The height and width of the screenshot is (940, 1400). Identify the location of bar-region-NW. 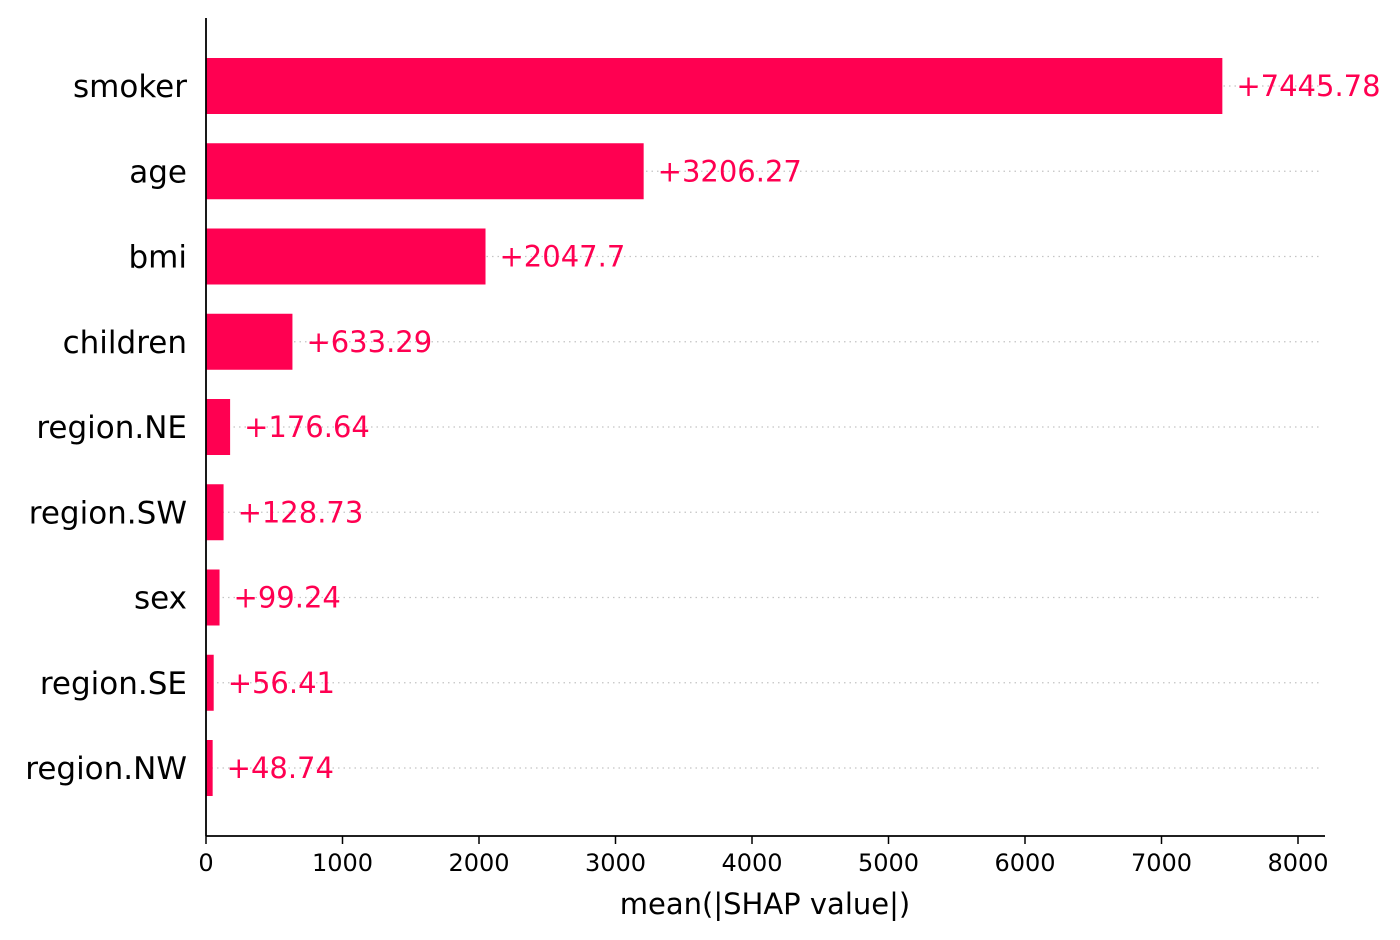
(209, 768).